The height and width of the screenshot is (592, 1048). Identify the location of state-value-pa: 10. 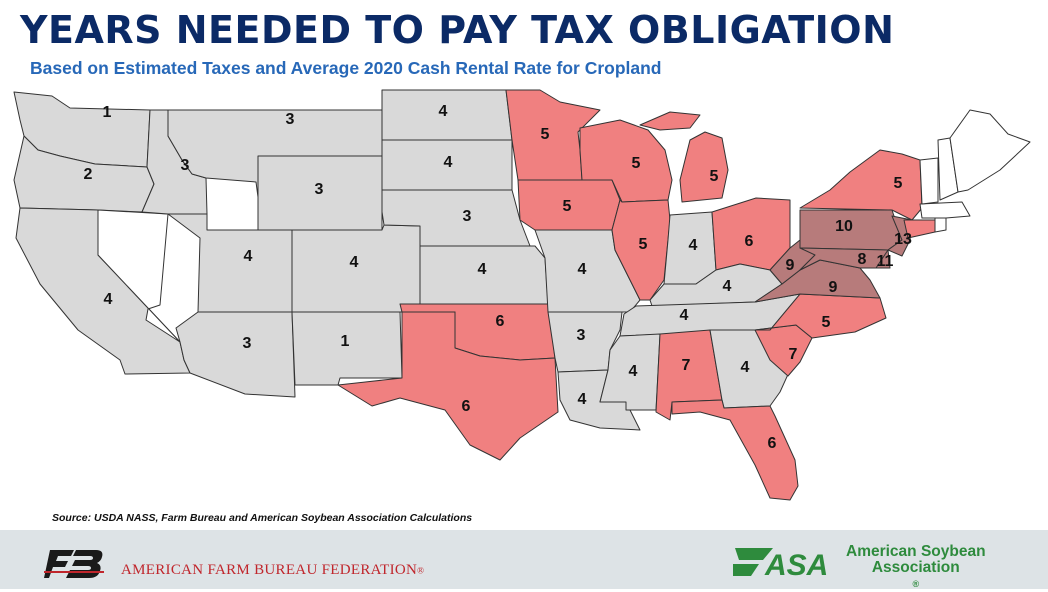
(844, 226).